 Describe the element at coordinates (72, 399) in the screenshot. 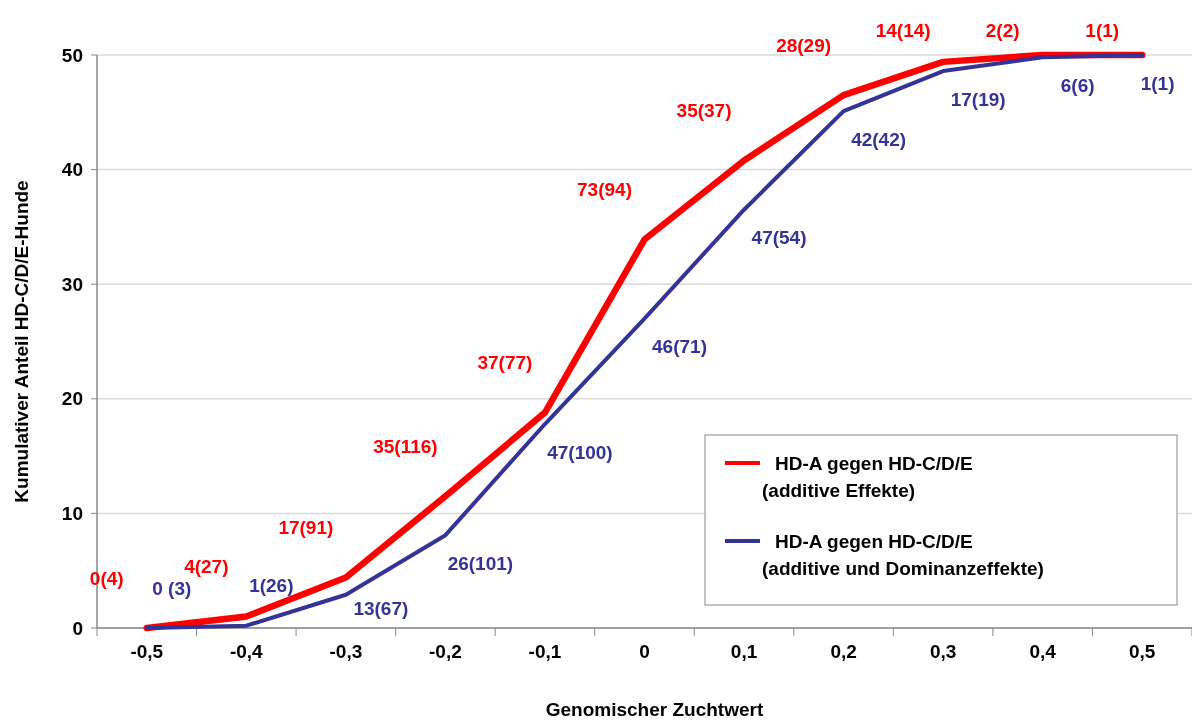

I see `y-tick-label: 20` at that location.